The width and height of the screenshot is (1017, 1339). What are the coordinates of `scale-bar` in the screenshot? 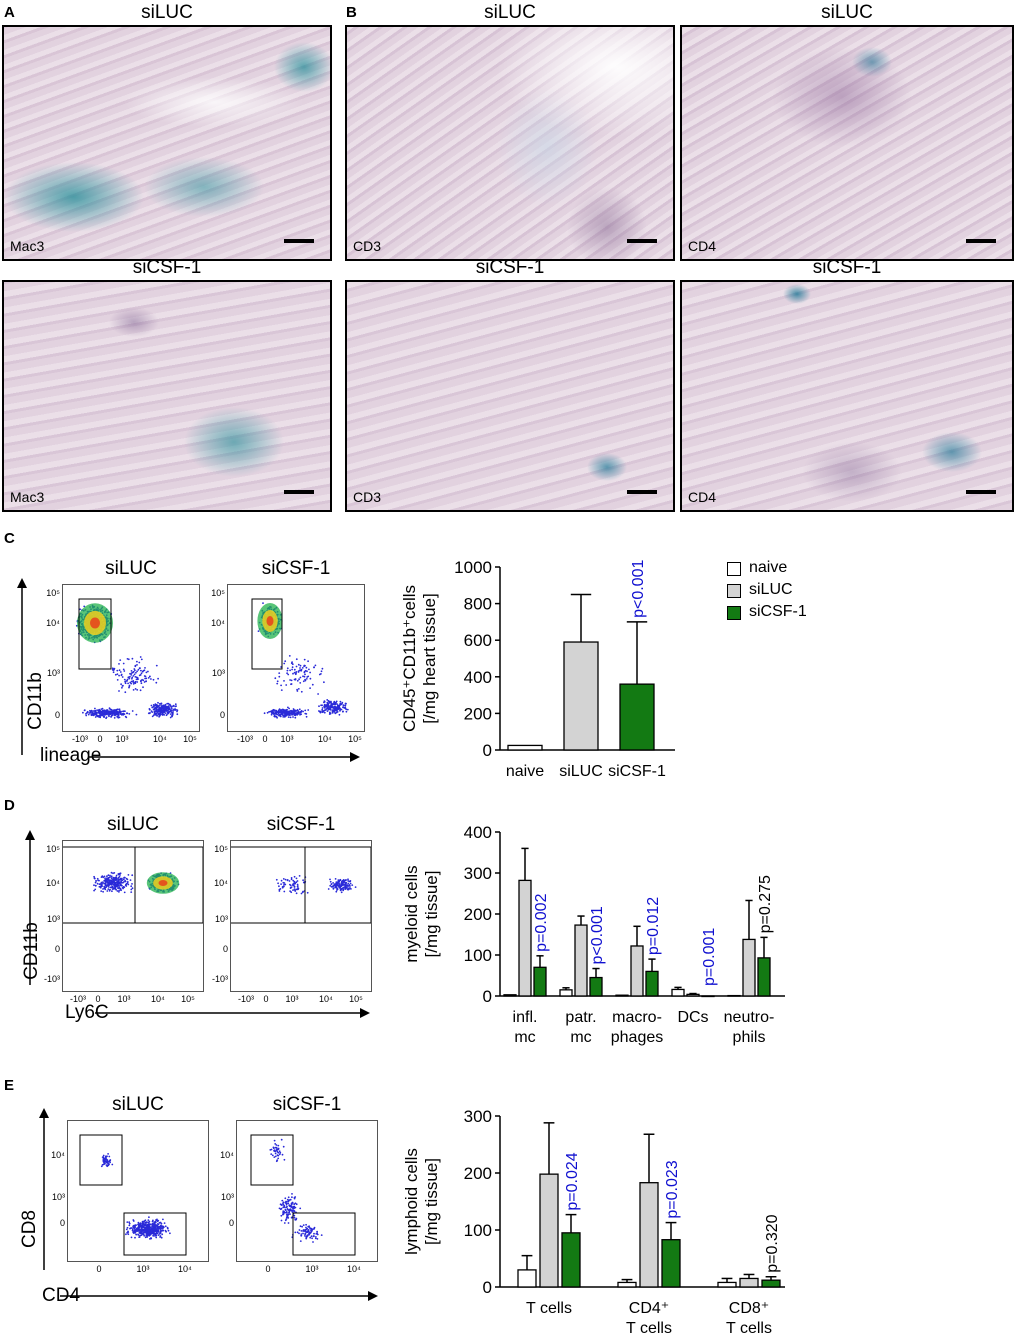 It's located at (981, 241).